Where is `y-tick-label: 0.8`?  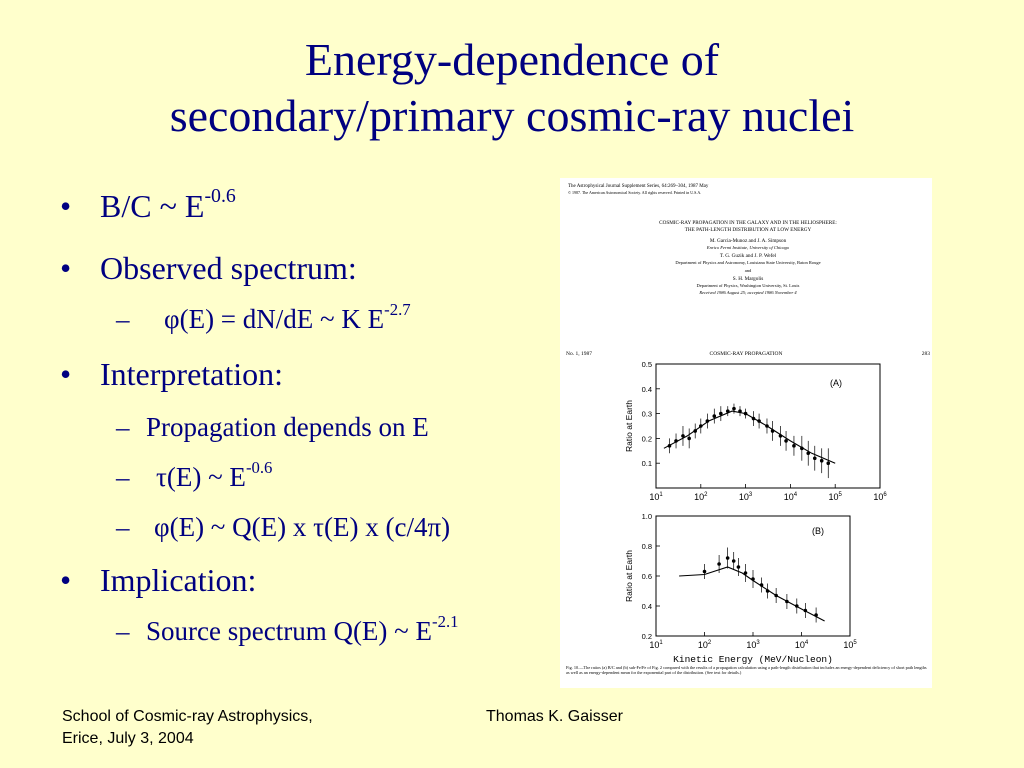
y-tick-label: 0.8 is located at coordinates (647, 546).